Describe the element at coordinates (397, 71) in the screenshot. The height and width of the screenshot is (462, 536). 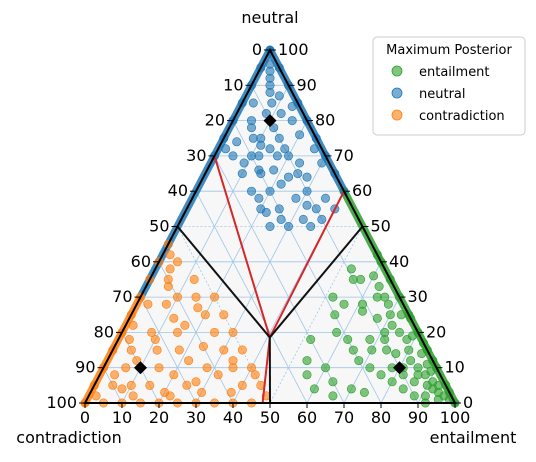
I see `legend-marker-entailment` at that location.